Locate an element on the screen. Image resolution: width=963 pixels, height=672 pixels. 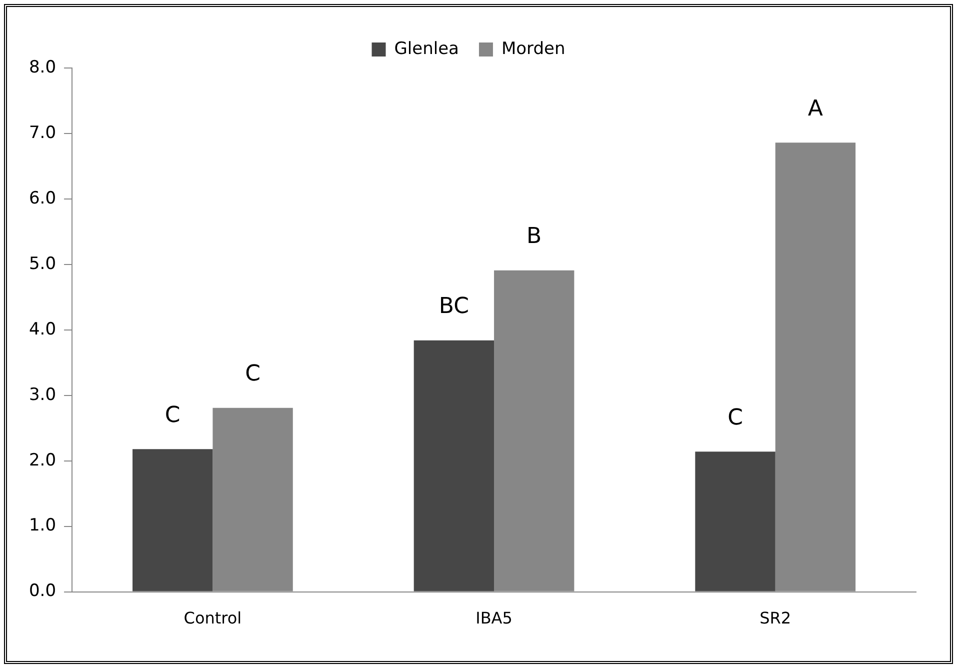
x-tick-label: Control is located at coordinates (213, 618).